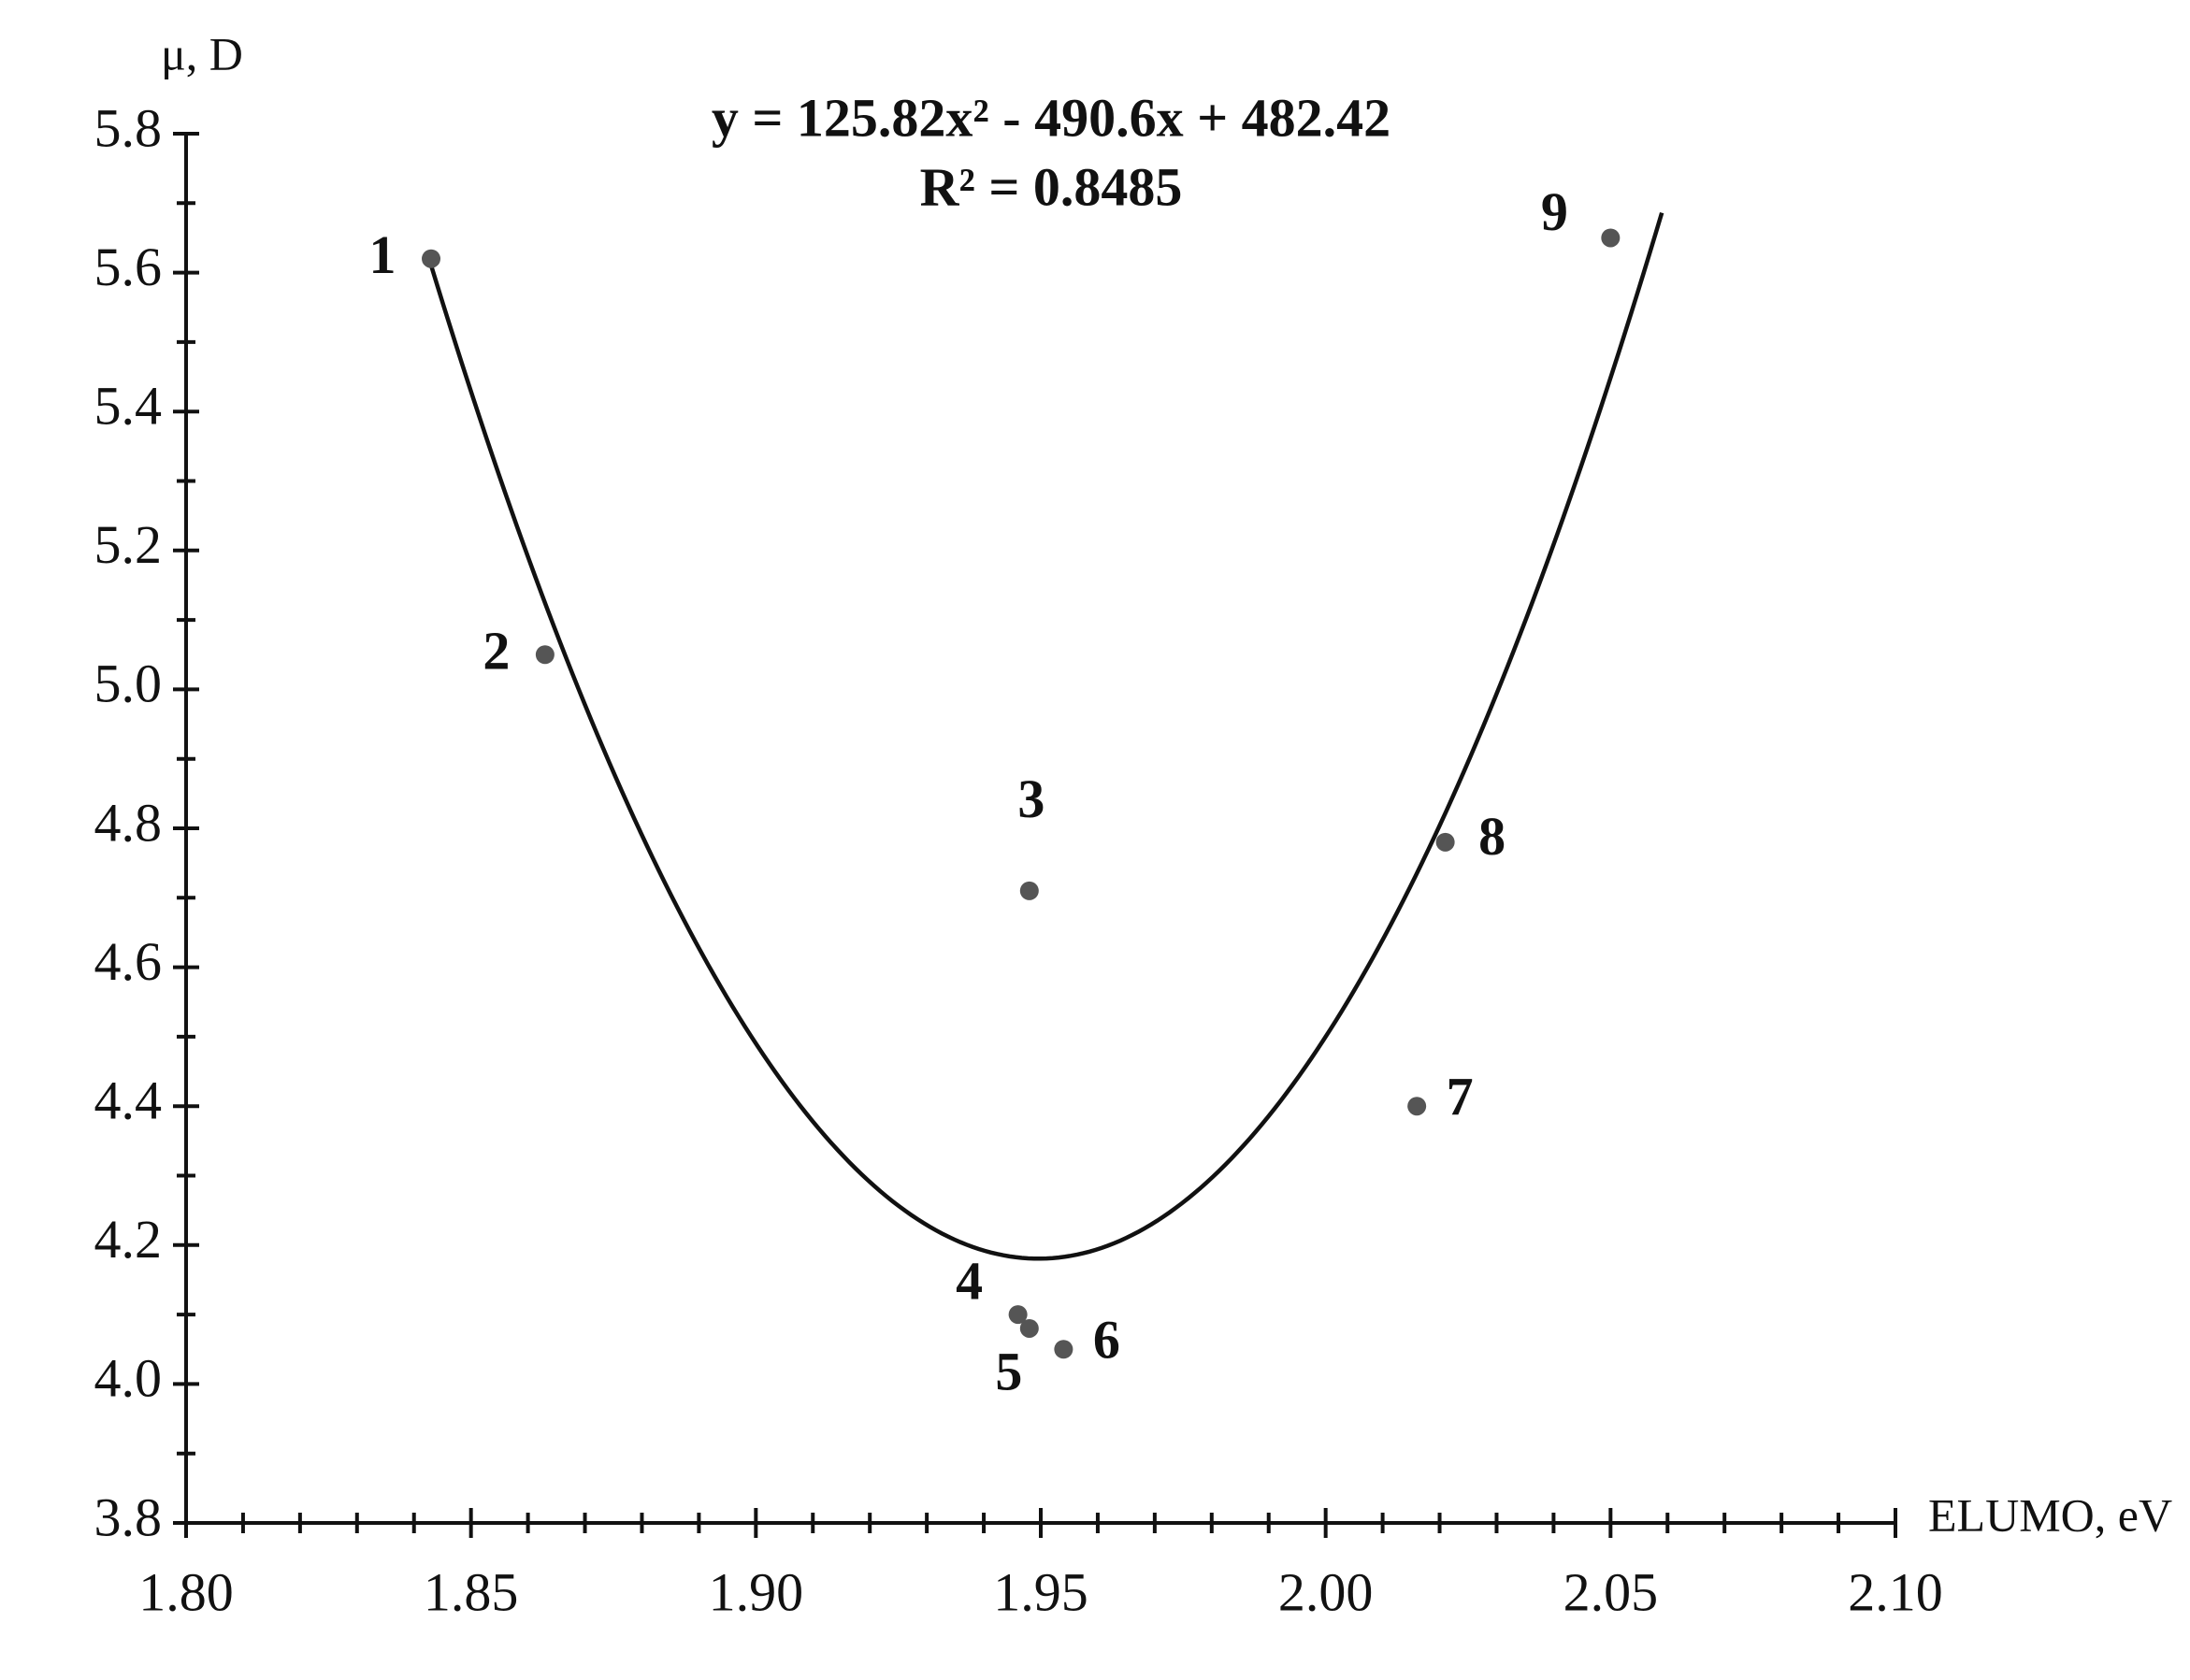  I want to click on y-tick-label: 4.0, so click(129, 1378).